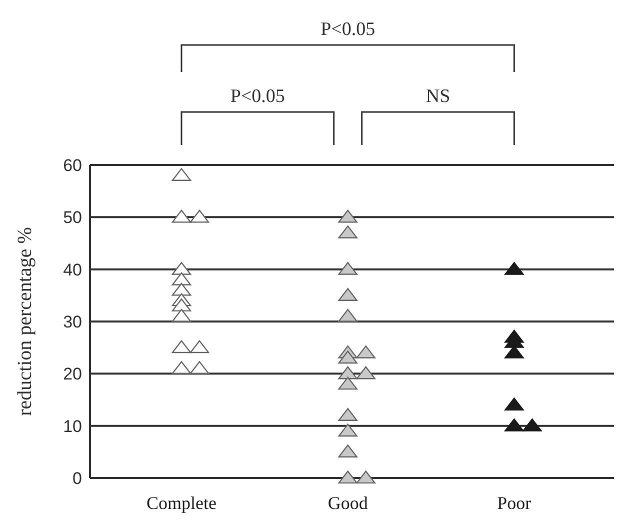  What do you see at coordinates (25, 321) in the screenshot?
I see `y-axis-title: reduction percentage %` at bounding box center [25, 321].